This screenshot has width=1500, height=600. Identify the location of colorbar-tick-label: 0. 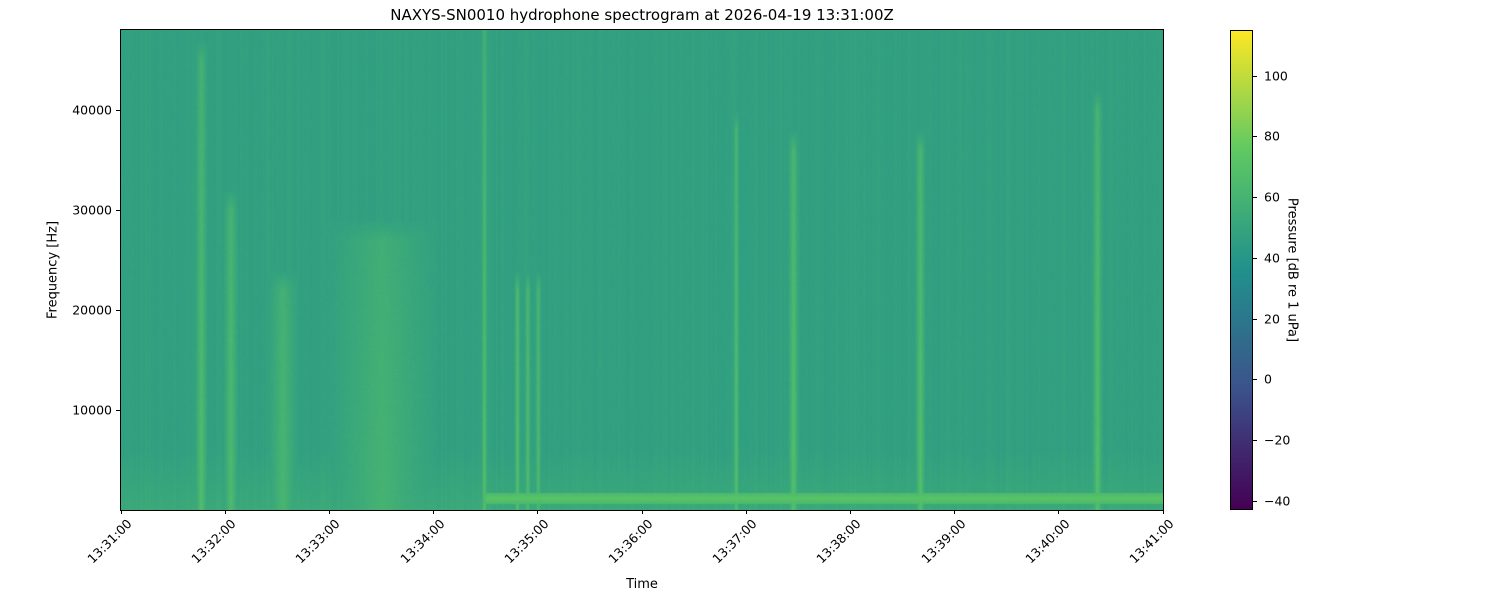
(1268, 379).